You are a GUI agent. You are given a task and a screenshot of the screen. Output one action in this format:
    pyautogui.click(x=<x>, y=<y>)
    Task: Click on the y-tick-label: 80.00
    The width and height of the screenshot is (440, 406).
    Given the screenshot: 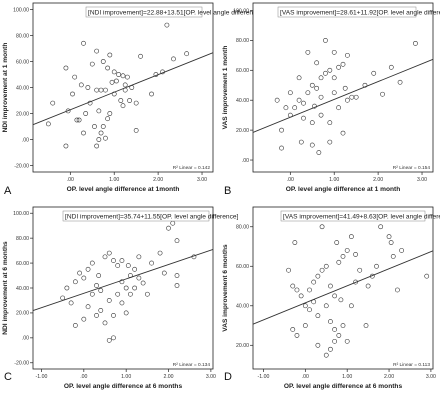 What is the action you would take?
    pyautogui.click(x=22, y=36)
    